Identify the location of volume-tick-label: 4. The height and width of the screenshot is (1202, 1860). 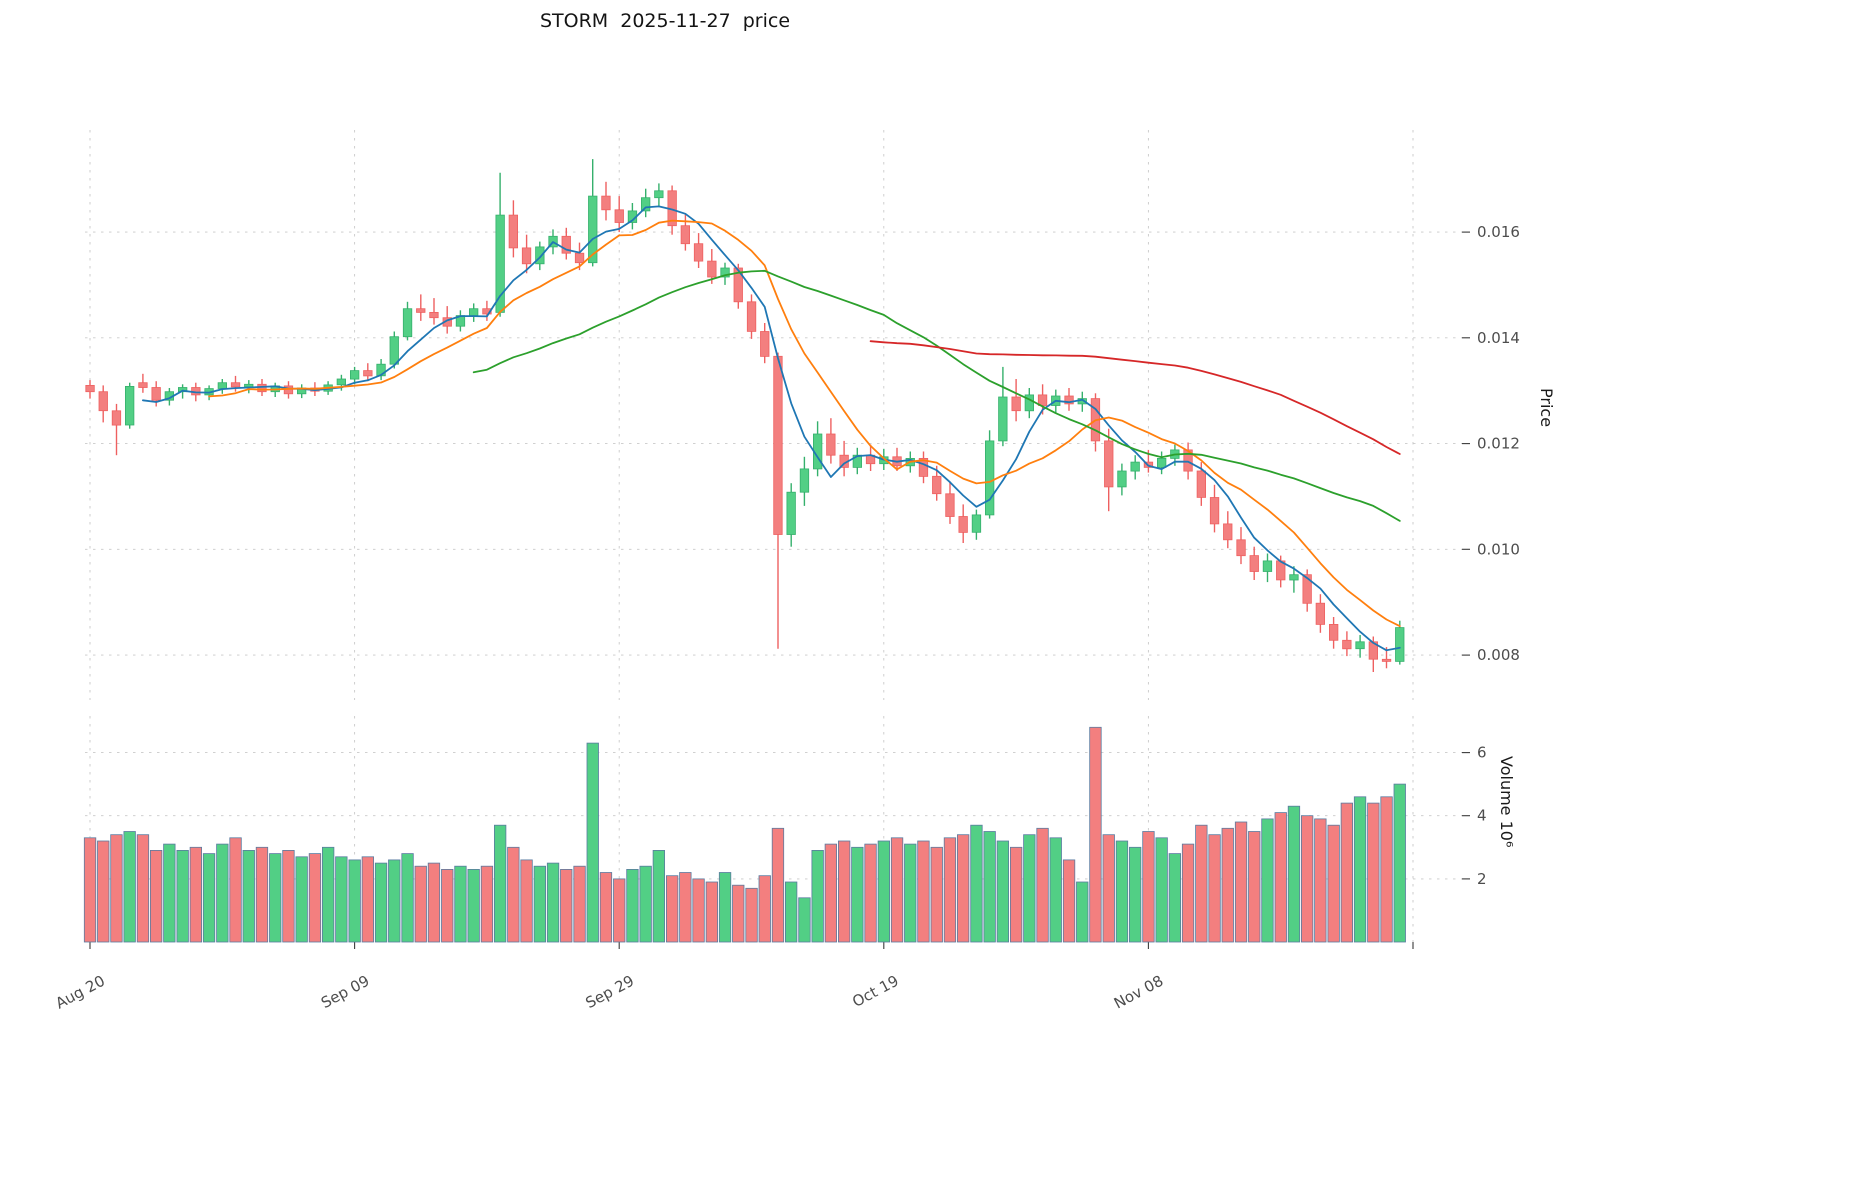
(1482, 816).